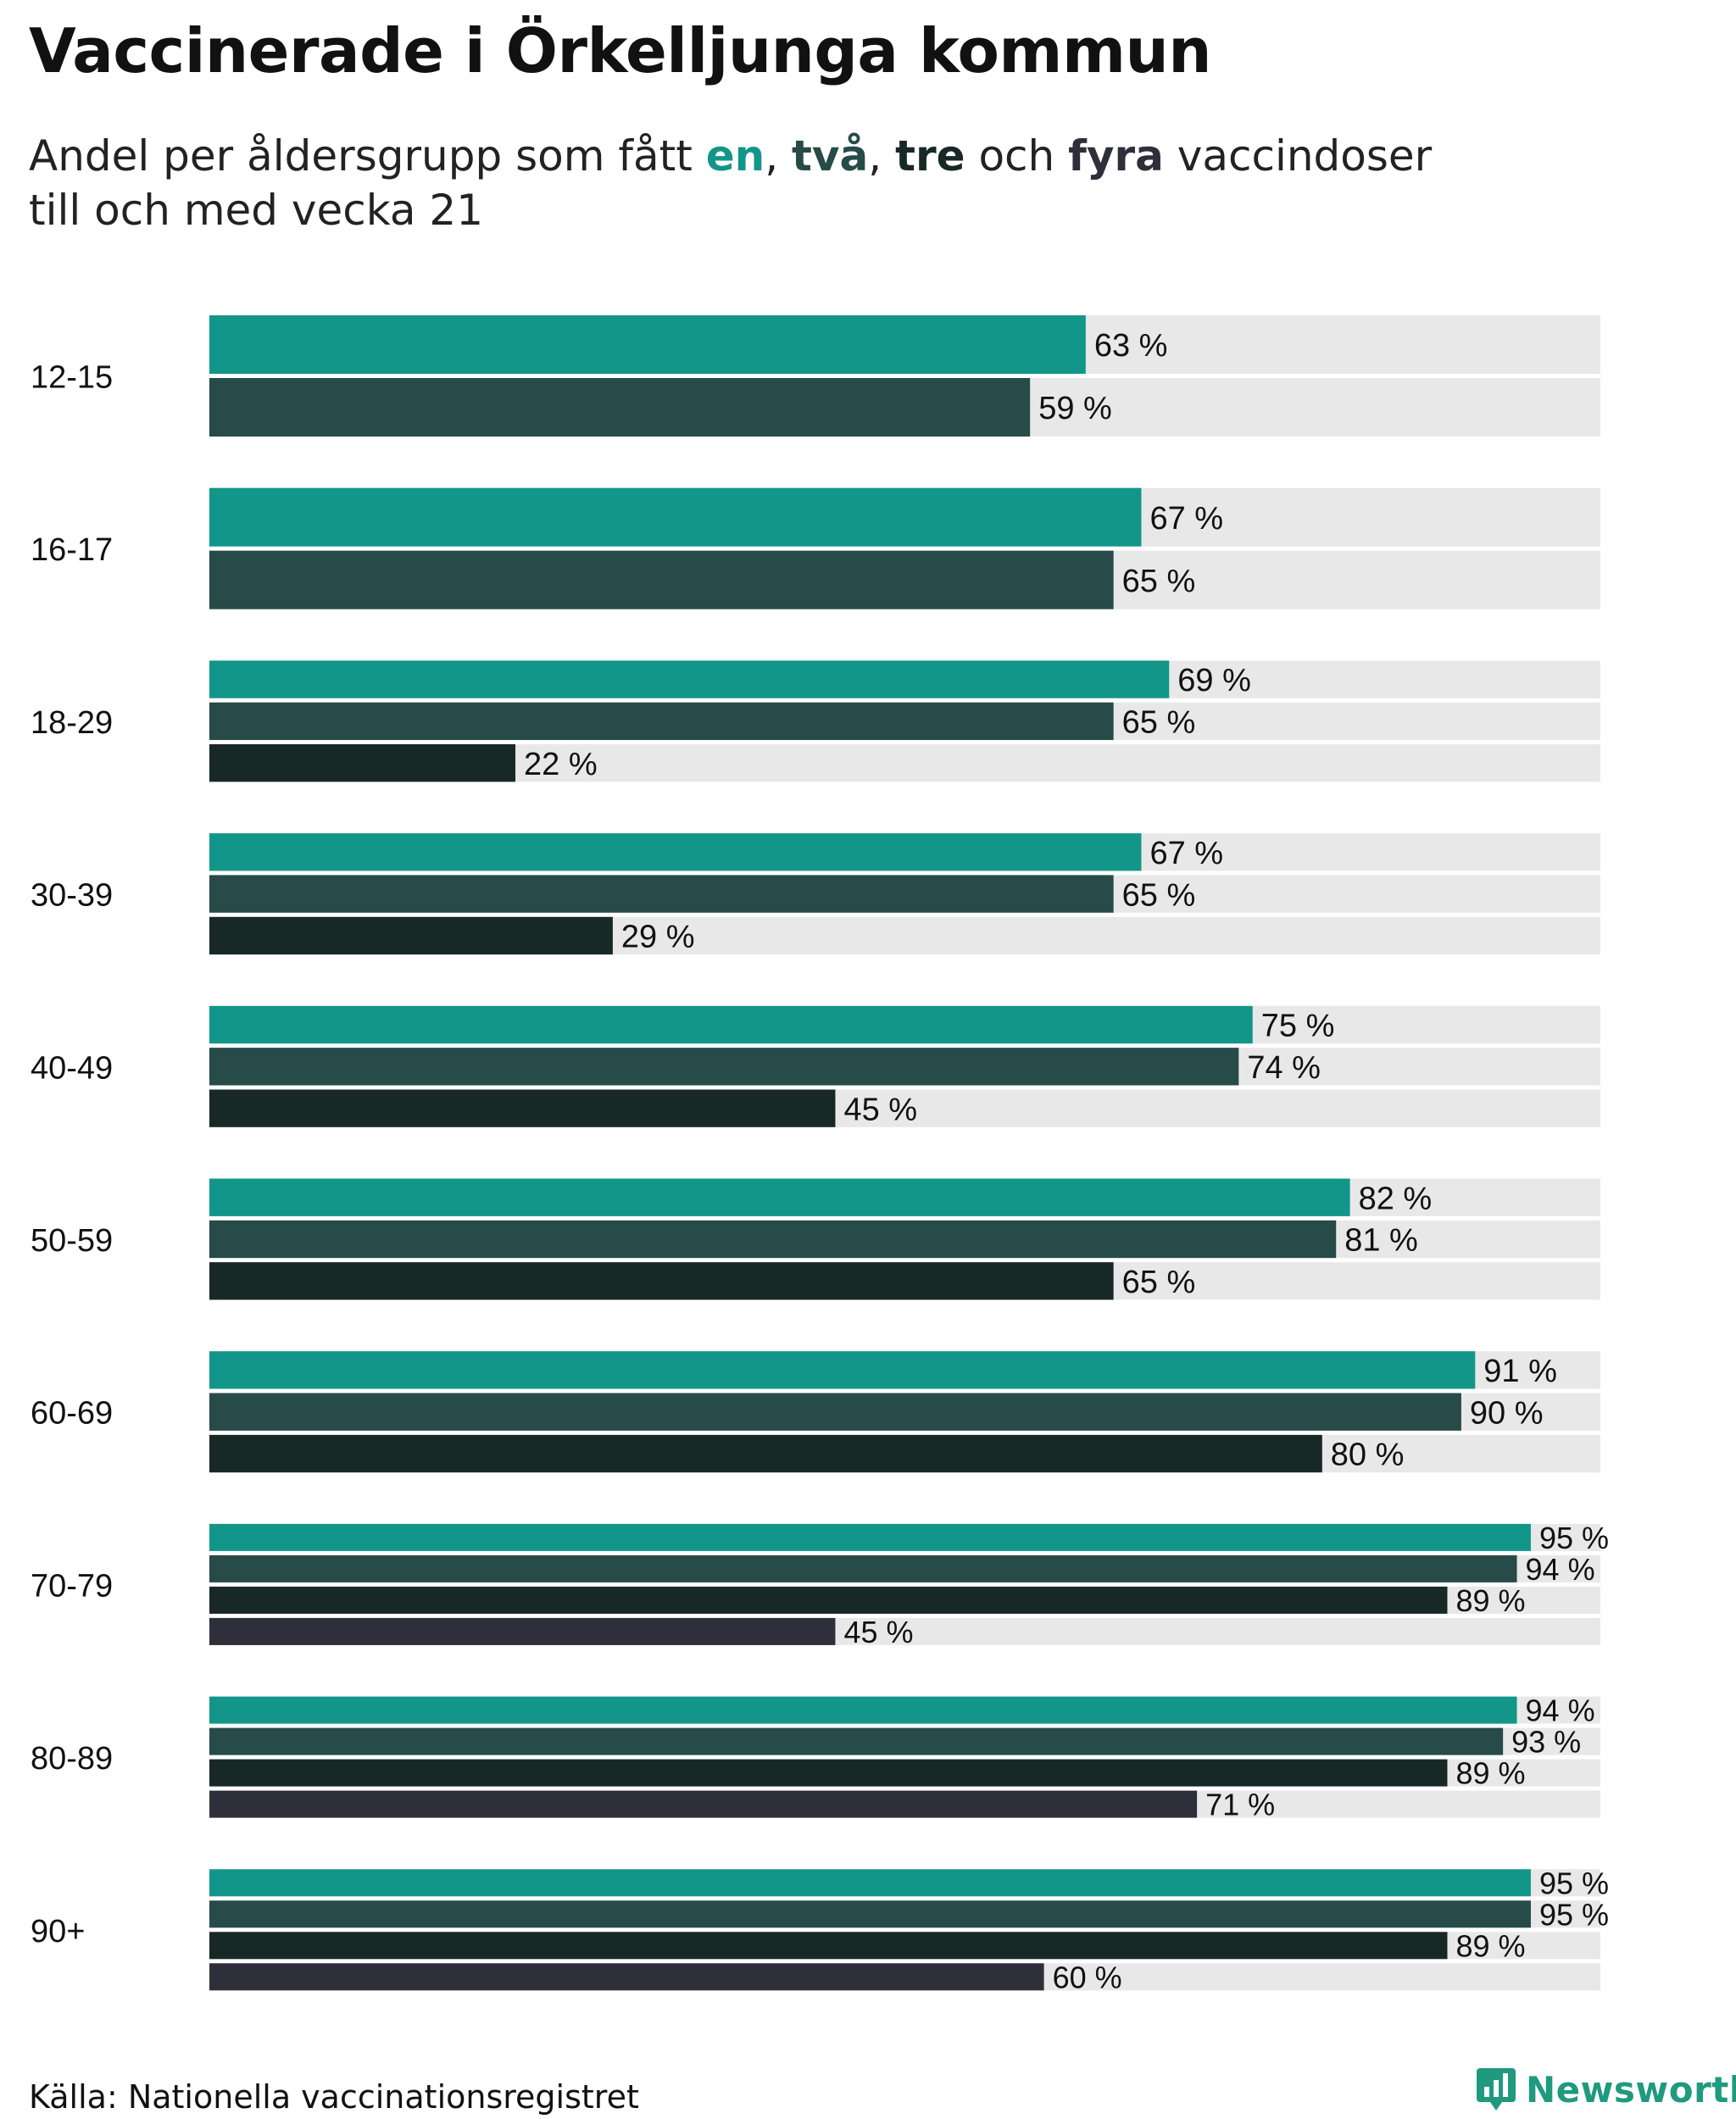 This screenshot has width=1736, height=2119. What do you see at coordinates (930, 156) in the screenshot?
I see `subtitle-dose-tre: tre` at bounding box center [930, 156].